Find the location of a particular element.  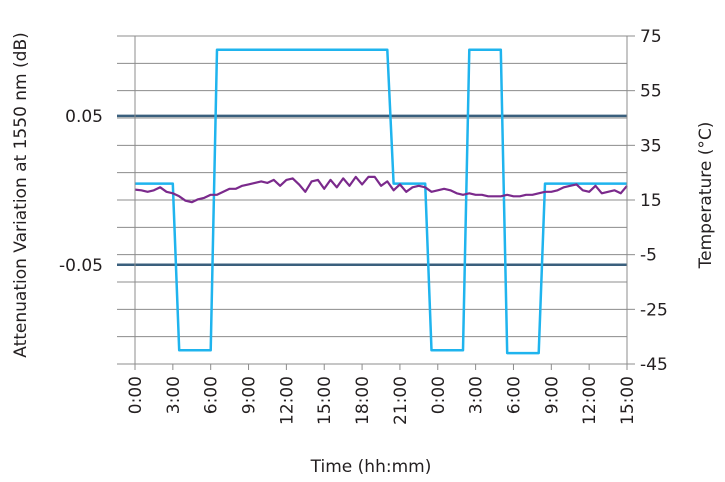

right-tick-label: 55 is located at coordinates (651, 92).